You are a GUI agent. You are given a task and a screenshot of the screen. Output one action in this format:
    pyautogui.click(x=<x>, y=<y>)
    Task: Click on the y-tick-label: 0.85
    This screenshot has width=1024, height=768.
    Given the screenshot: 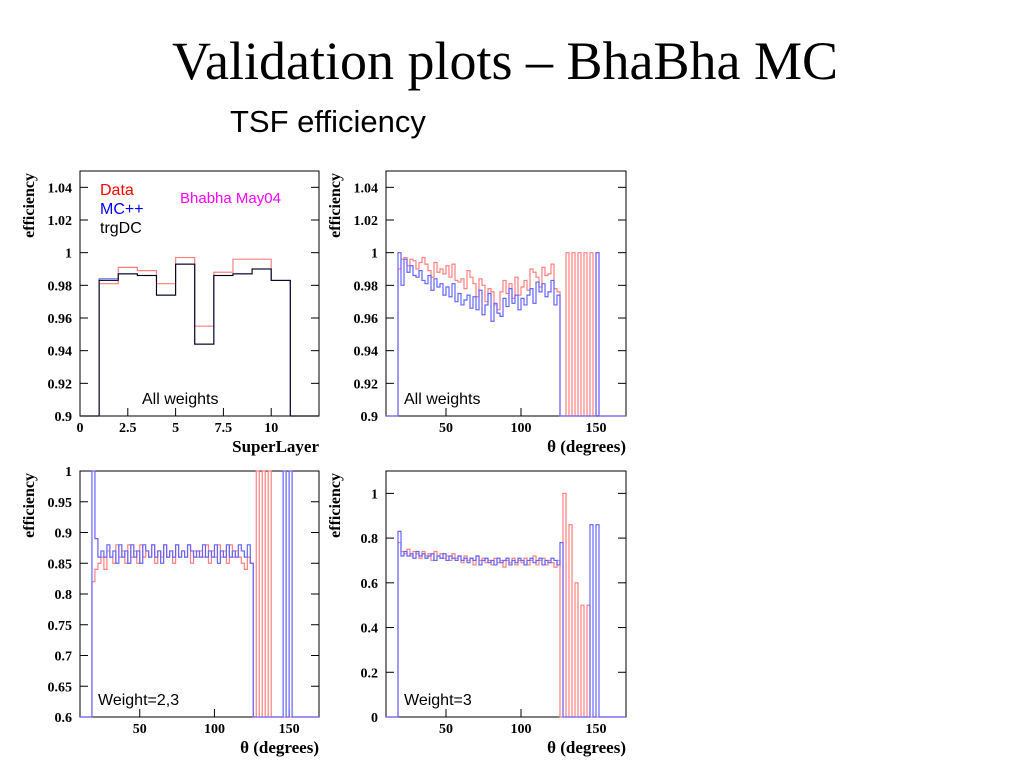 What is the action you would take?
    pyautogui.click(x=60, y=564)
    